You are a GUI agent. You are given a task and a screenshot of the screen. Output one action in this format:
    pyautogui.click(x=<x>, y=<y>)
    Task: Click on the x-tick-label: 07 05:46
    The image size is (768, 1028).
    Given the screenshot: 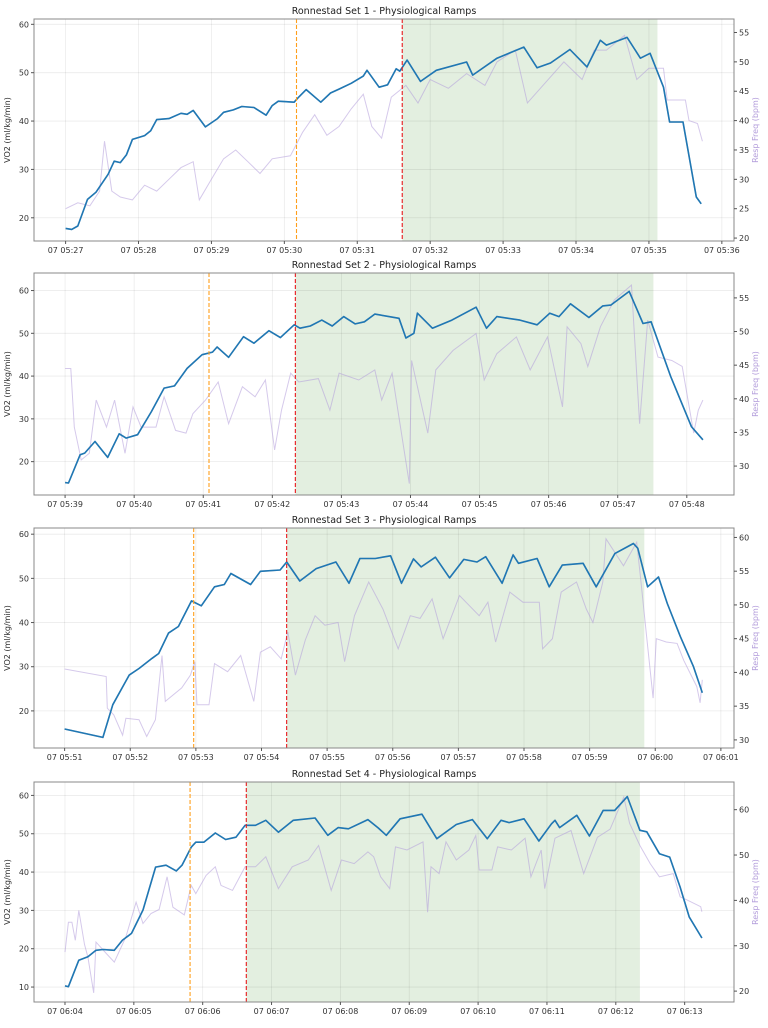 What is the action you would take?
    pyautogui.click(x=549, y=504)
    